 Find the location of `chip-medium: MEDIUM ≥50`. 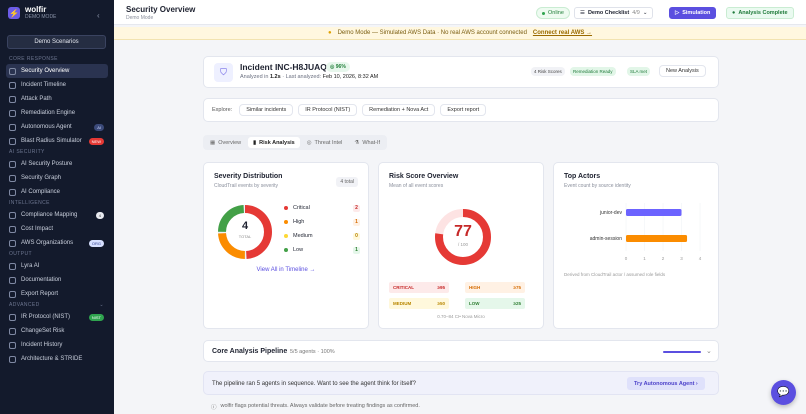

chip-medium: MEDIUM ≥50 is located at coordinates (419, 303).